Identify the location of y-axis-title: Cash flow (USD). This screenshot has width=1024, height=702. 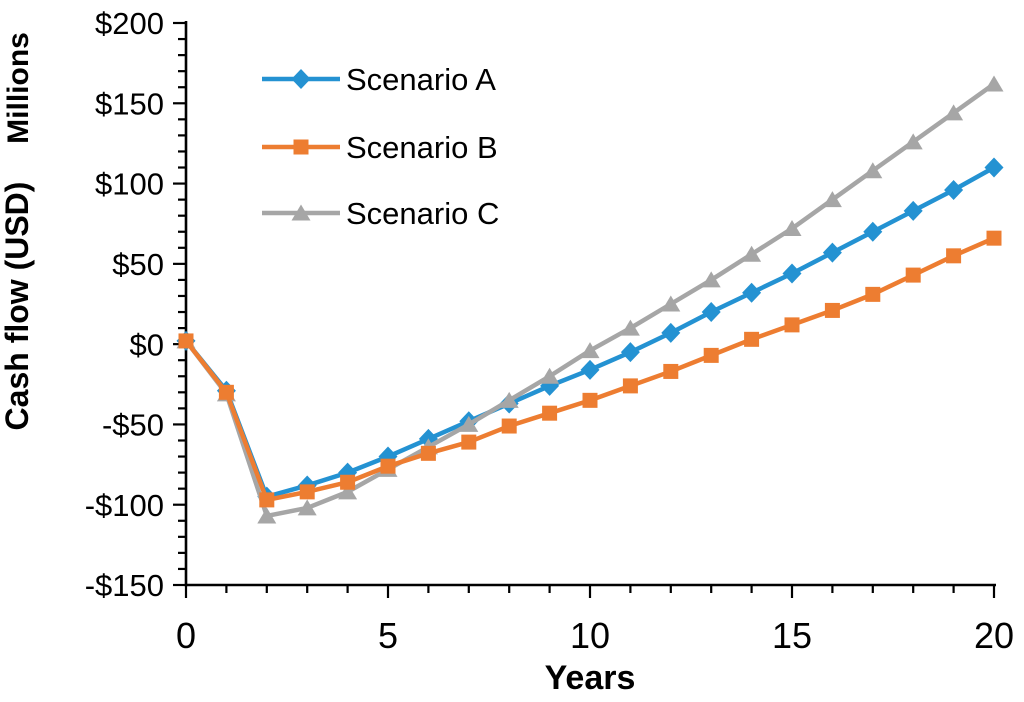
(17, 306).